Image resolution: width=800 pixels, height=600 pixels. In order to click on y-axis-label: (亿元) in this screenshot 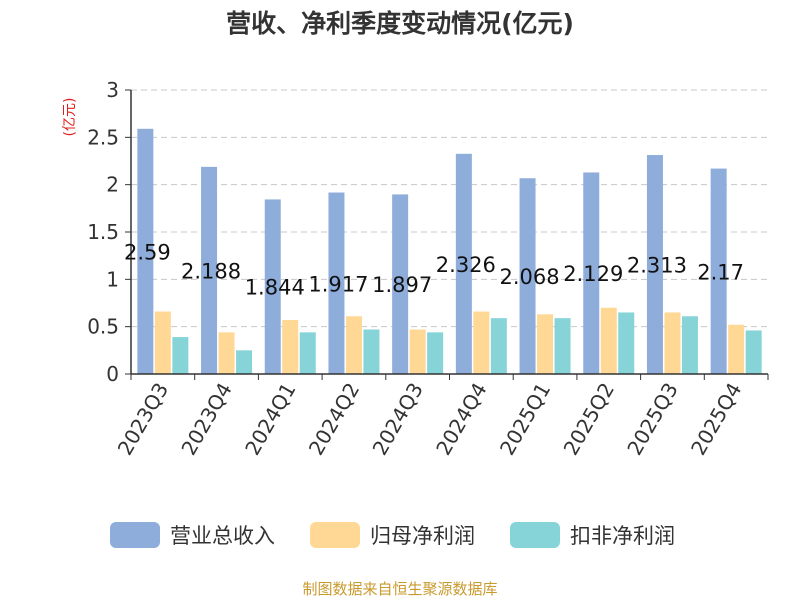, I will do `click(70, 117)`.